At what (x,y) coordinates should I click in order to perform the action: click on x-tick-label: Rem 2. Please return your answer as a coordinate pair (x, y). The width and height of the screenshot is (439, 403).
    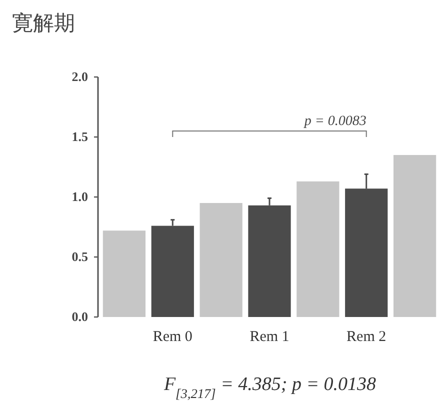
    Looking at the image, I should click on (366, 337).